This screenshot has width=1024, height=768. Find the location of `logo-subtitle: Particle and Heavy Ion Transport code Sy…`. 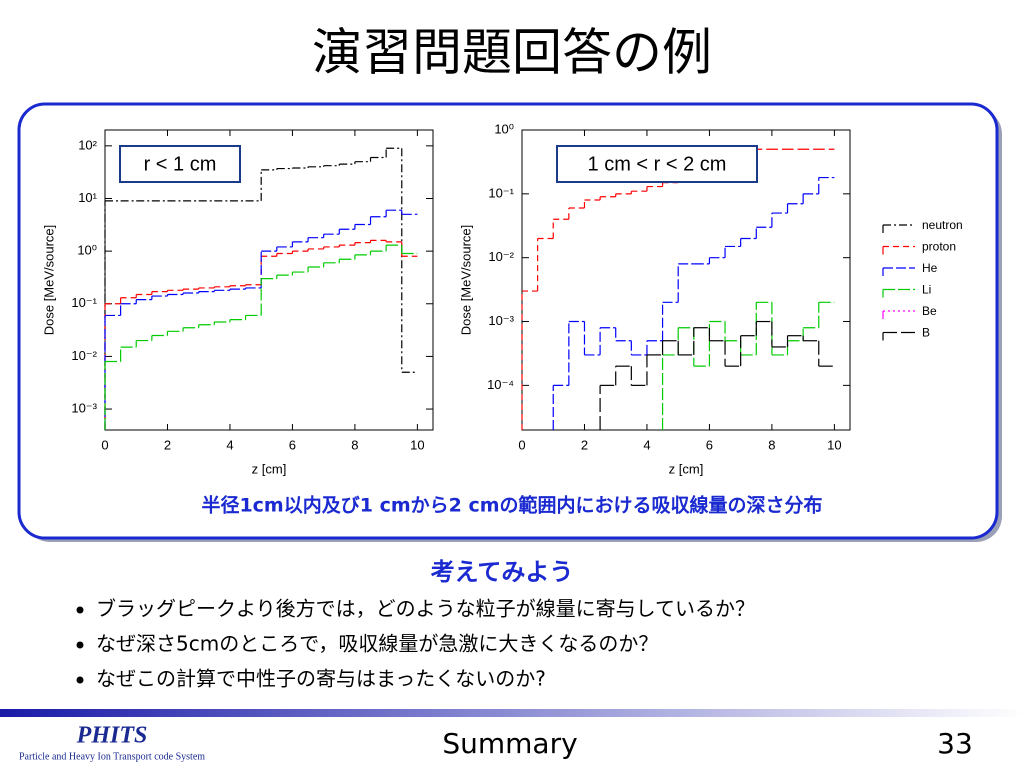

logo-subtitle: Particle and Heavy Ion Transport code Sy… is located at coordinates (112, 756).